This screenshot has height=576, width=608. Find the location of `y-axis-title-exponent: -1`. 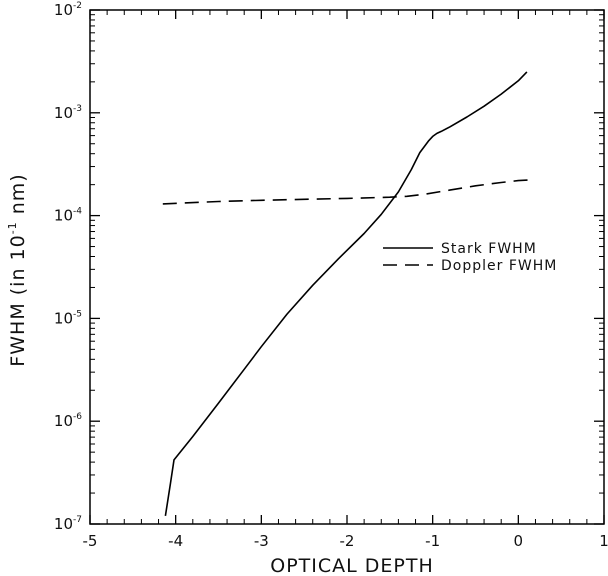

y-axis-title-exponent: -1 is located at coordinates (12, 227).